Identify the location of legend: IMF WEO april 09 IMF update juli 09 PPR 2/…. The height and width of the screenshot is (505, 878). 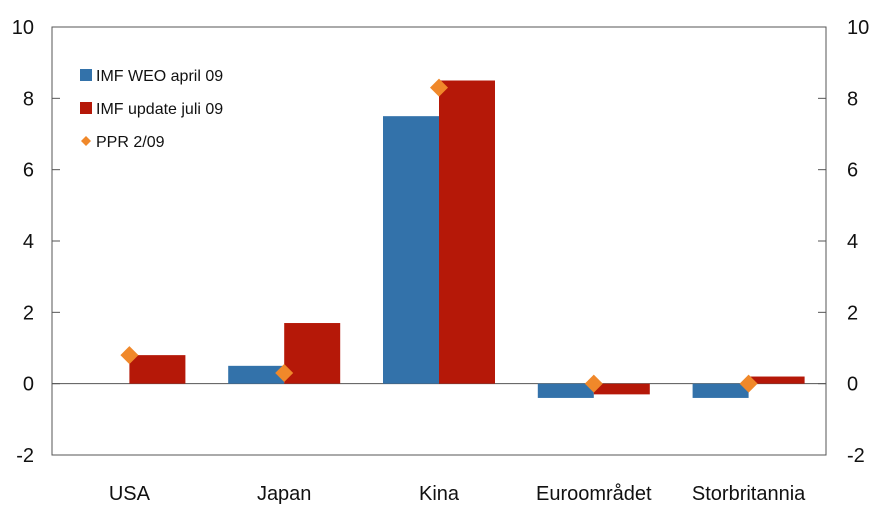
(151, 109).